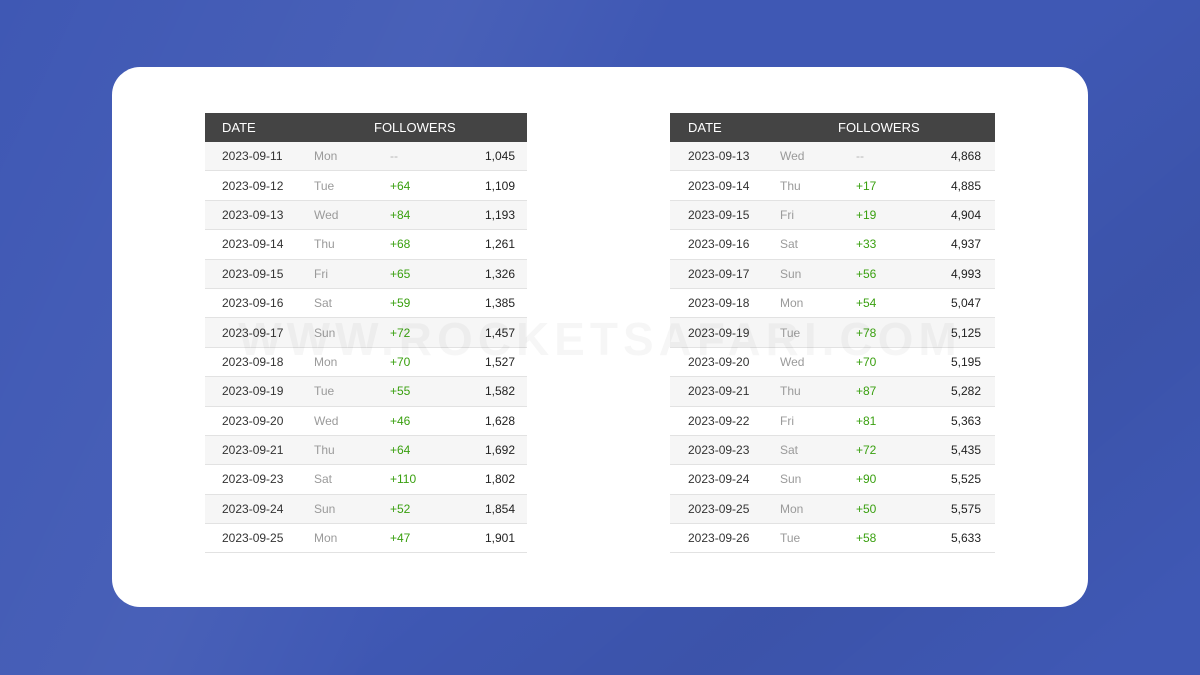 The width and height of the screenshot is (1200, 675). I want to click on followers-total-cell: 1,802, so click(500, 479).